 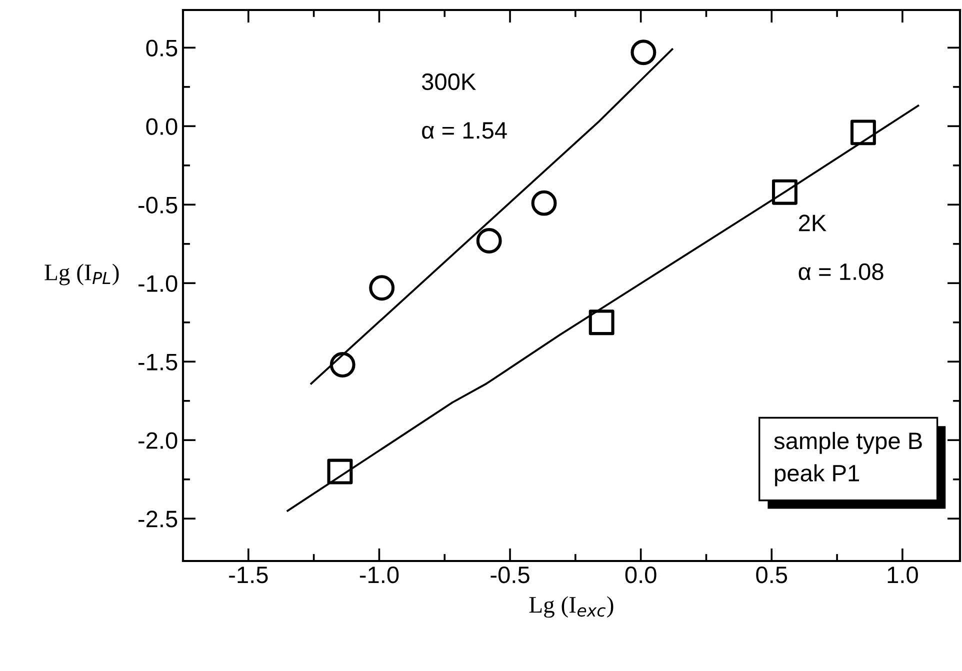 I want to click on x-tick-label: 0.5, so click(x=772, y=575).